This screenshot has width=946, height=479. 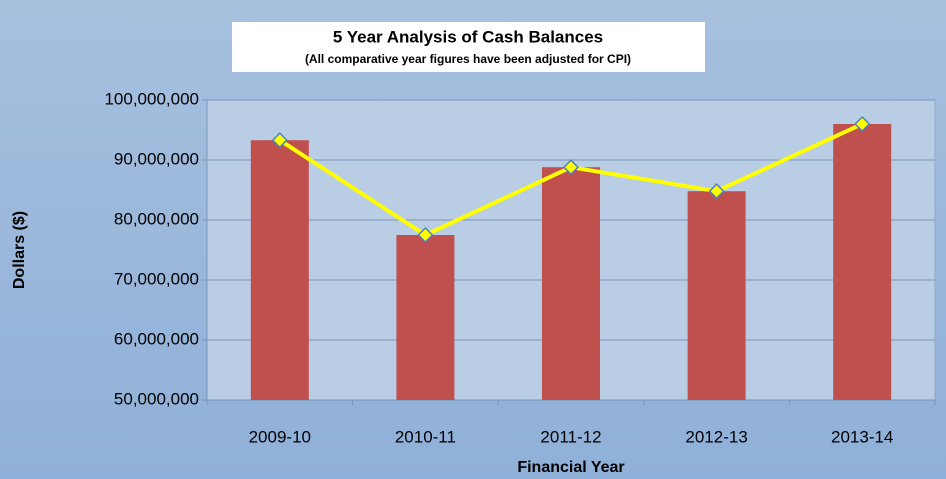 What do you see at coordinates (151, 98) in the screenshot?
I see `y-tick-label: 100,000,000` at bounding box center [151, 98].